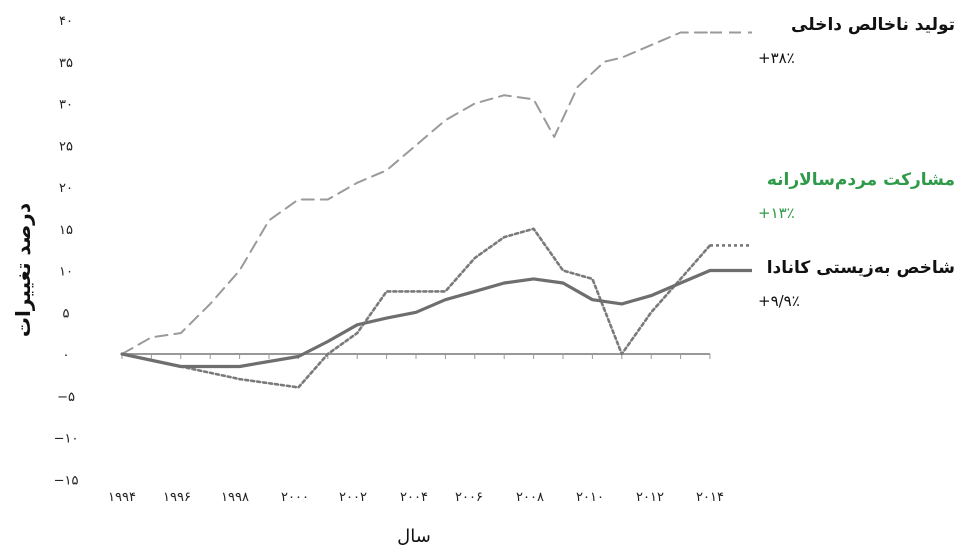 This screenshot has height=554, width=963. Describe the element at coordinates (650, 497) in the screenshot. I see `x-tick-label: ۲۰۱۲` at that location.